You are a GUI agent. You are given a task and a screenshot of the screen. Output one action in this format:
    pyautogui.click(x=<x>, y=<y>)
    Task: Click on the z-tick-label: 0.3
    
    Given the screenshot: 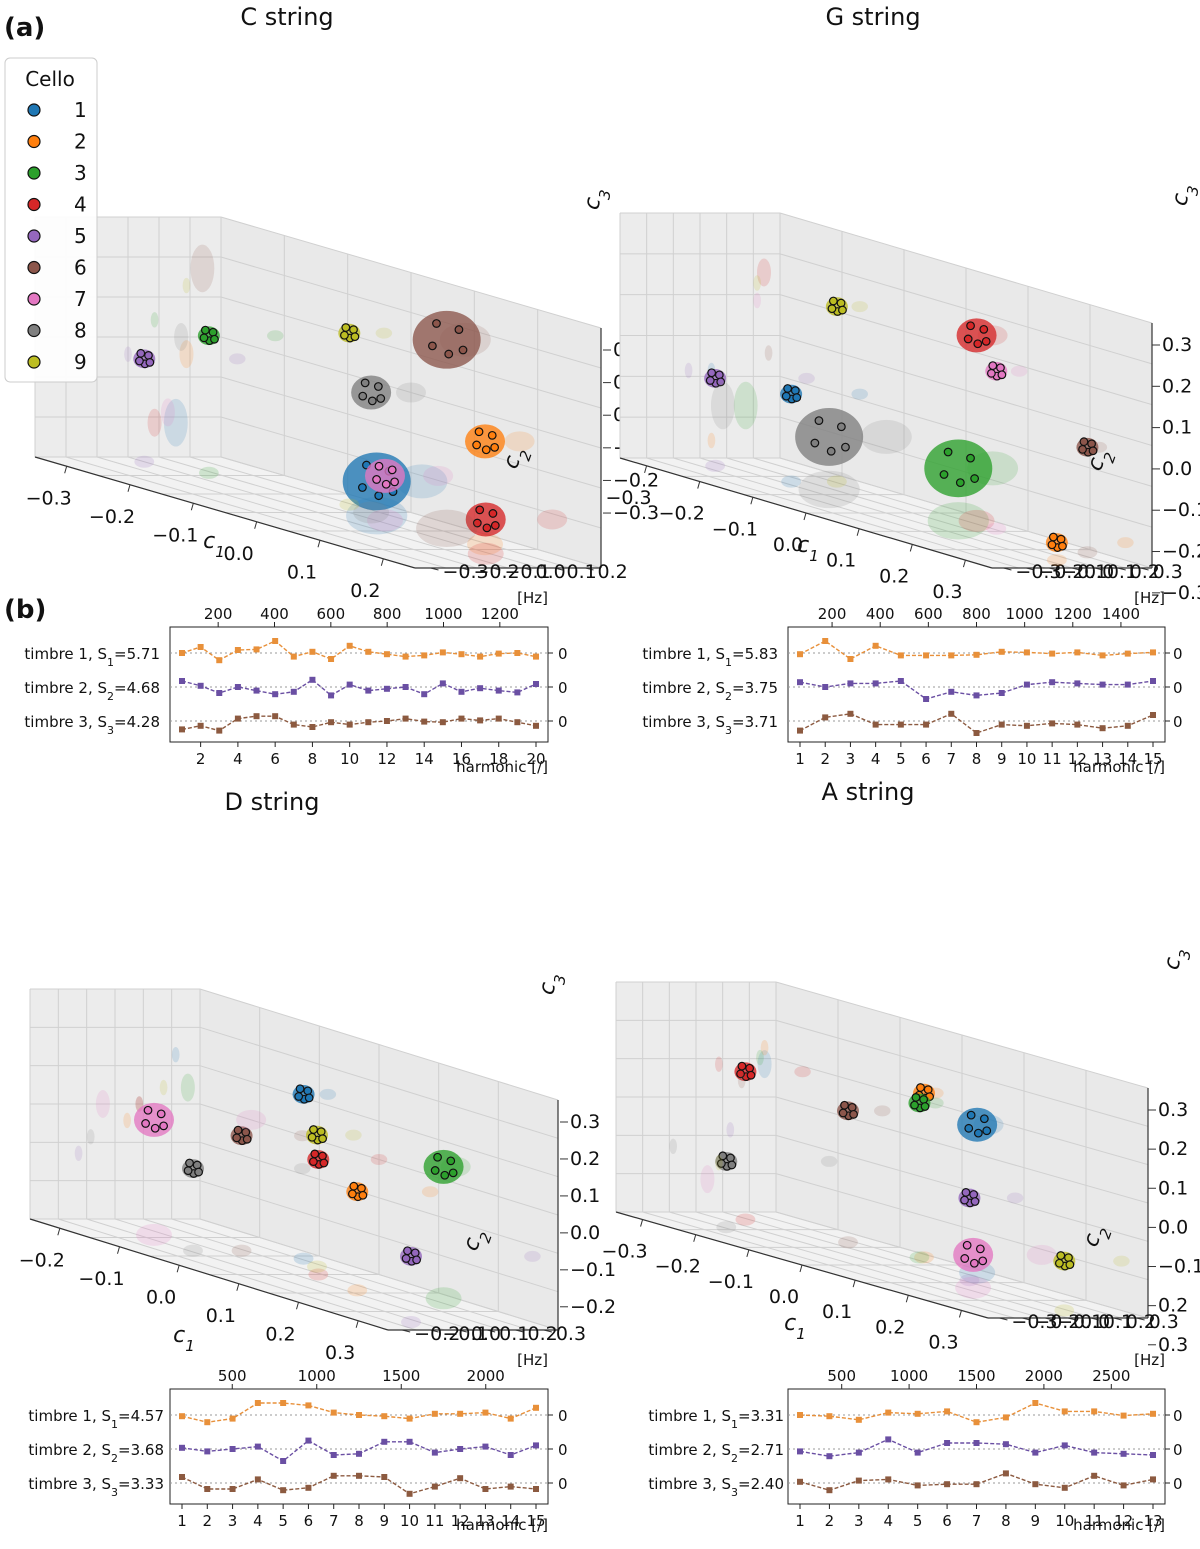 What is the action you would take?
    pyautogui.click(x=1177, y=345)
    